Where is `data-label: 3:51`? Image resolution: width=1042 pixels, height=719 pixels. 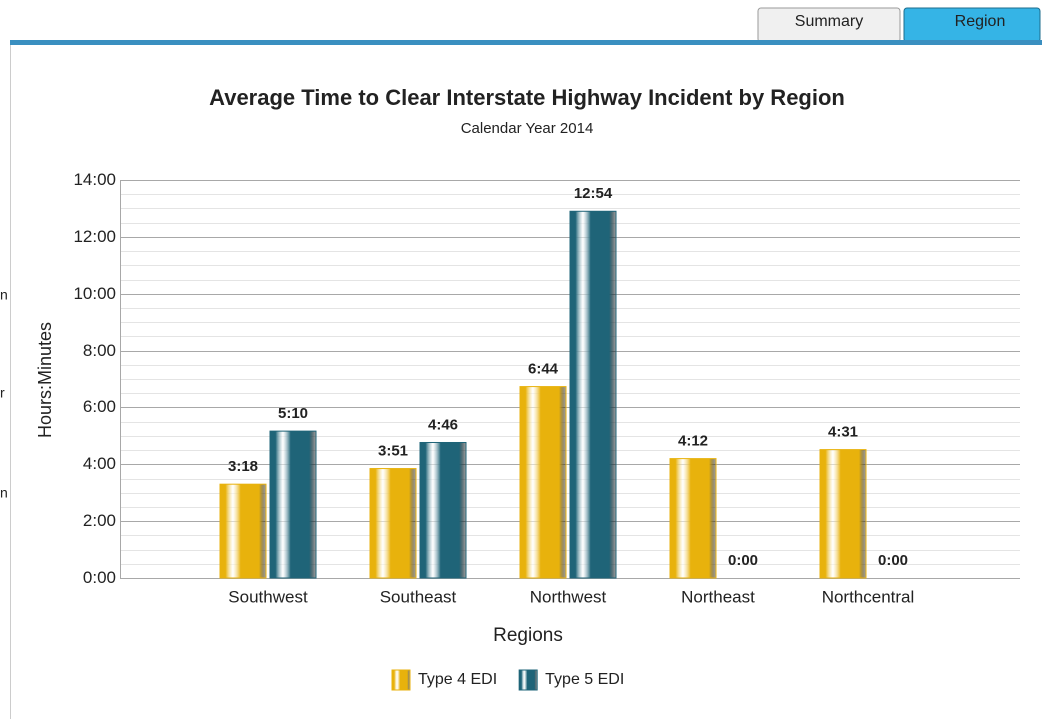
data-label: 3:51 is located at coordinates (393, 451).